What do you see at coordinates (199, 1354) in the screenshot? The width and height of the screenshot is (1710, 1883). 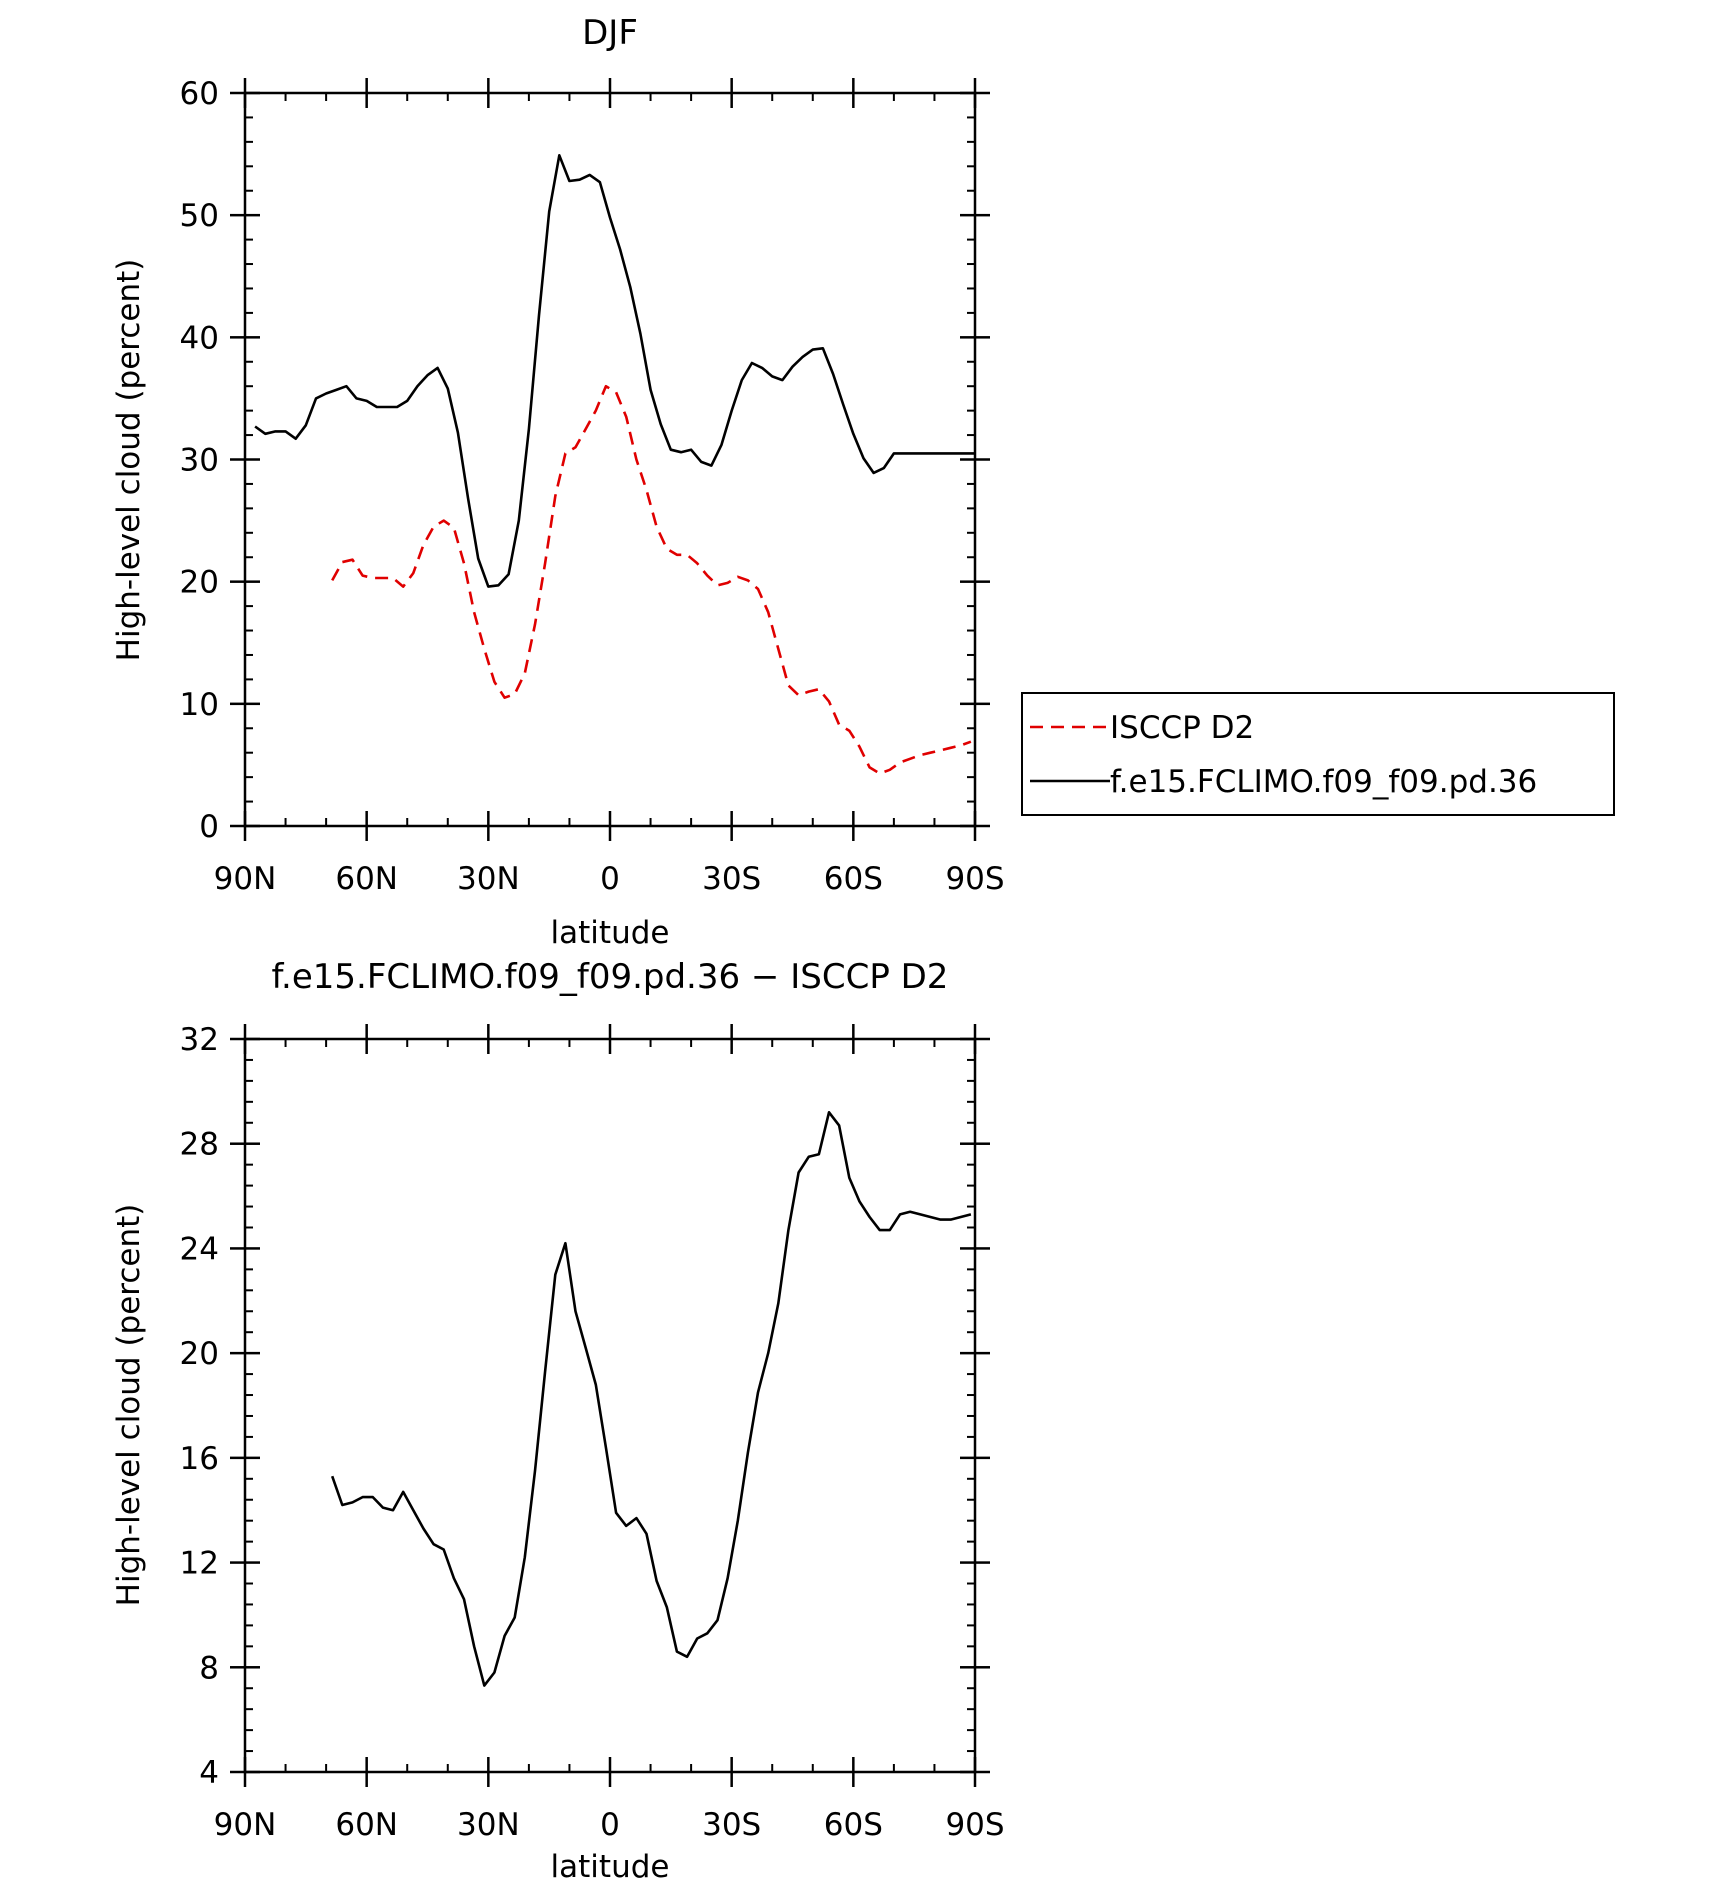 I see `bottom-ytick-label: 20` at bounding box center [199, 1354].